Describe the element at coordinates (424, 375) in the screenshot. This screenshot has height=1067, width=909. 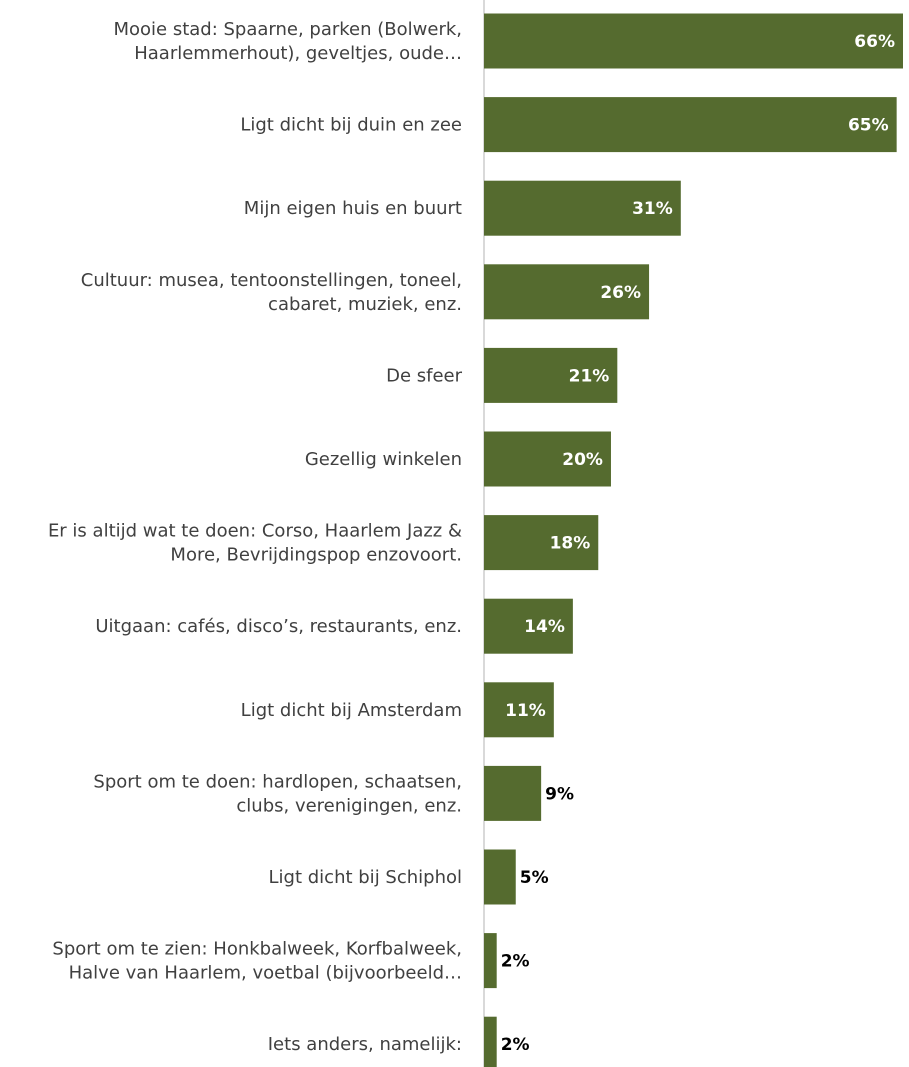
I see `category-label: De sfeer` at that location.